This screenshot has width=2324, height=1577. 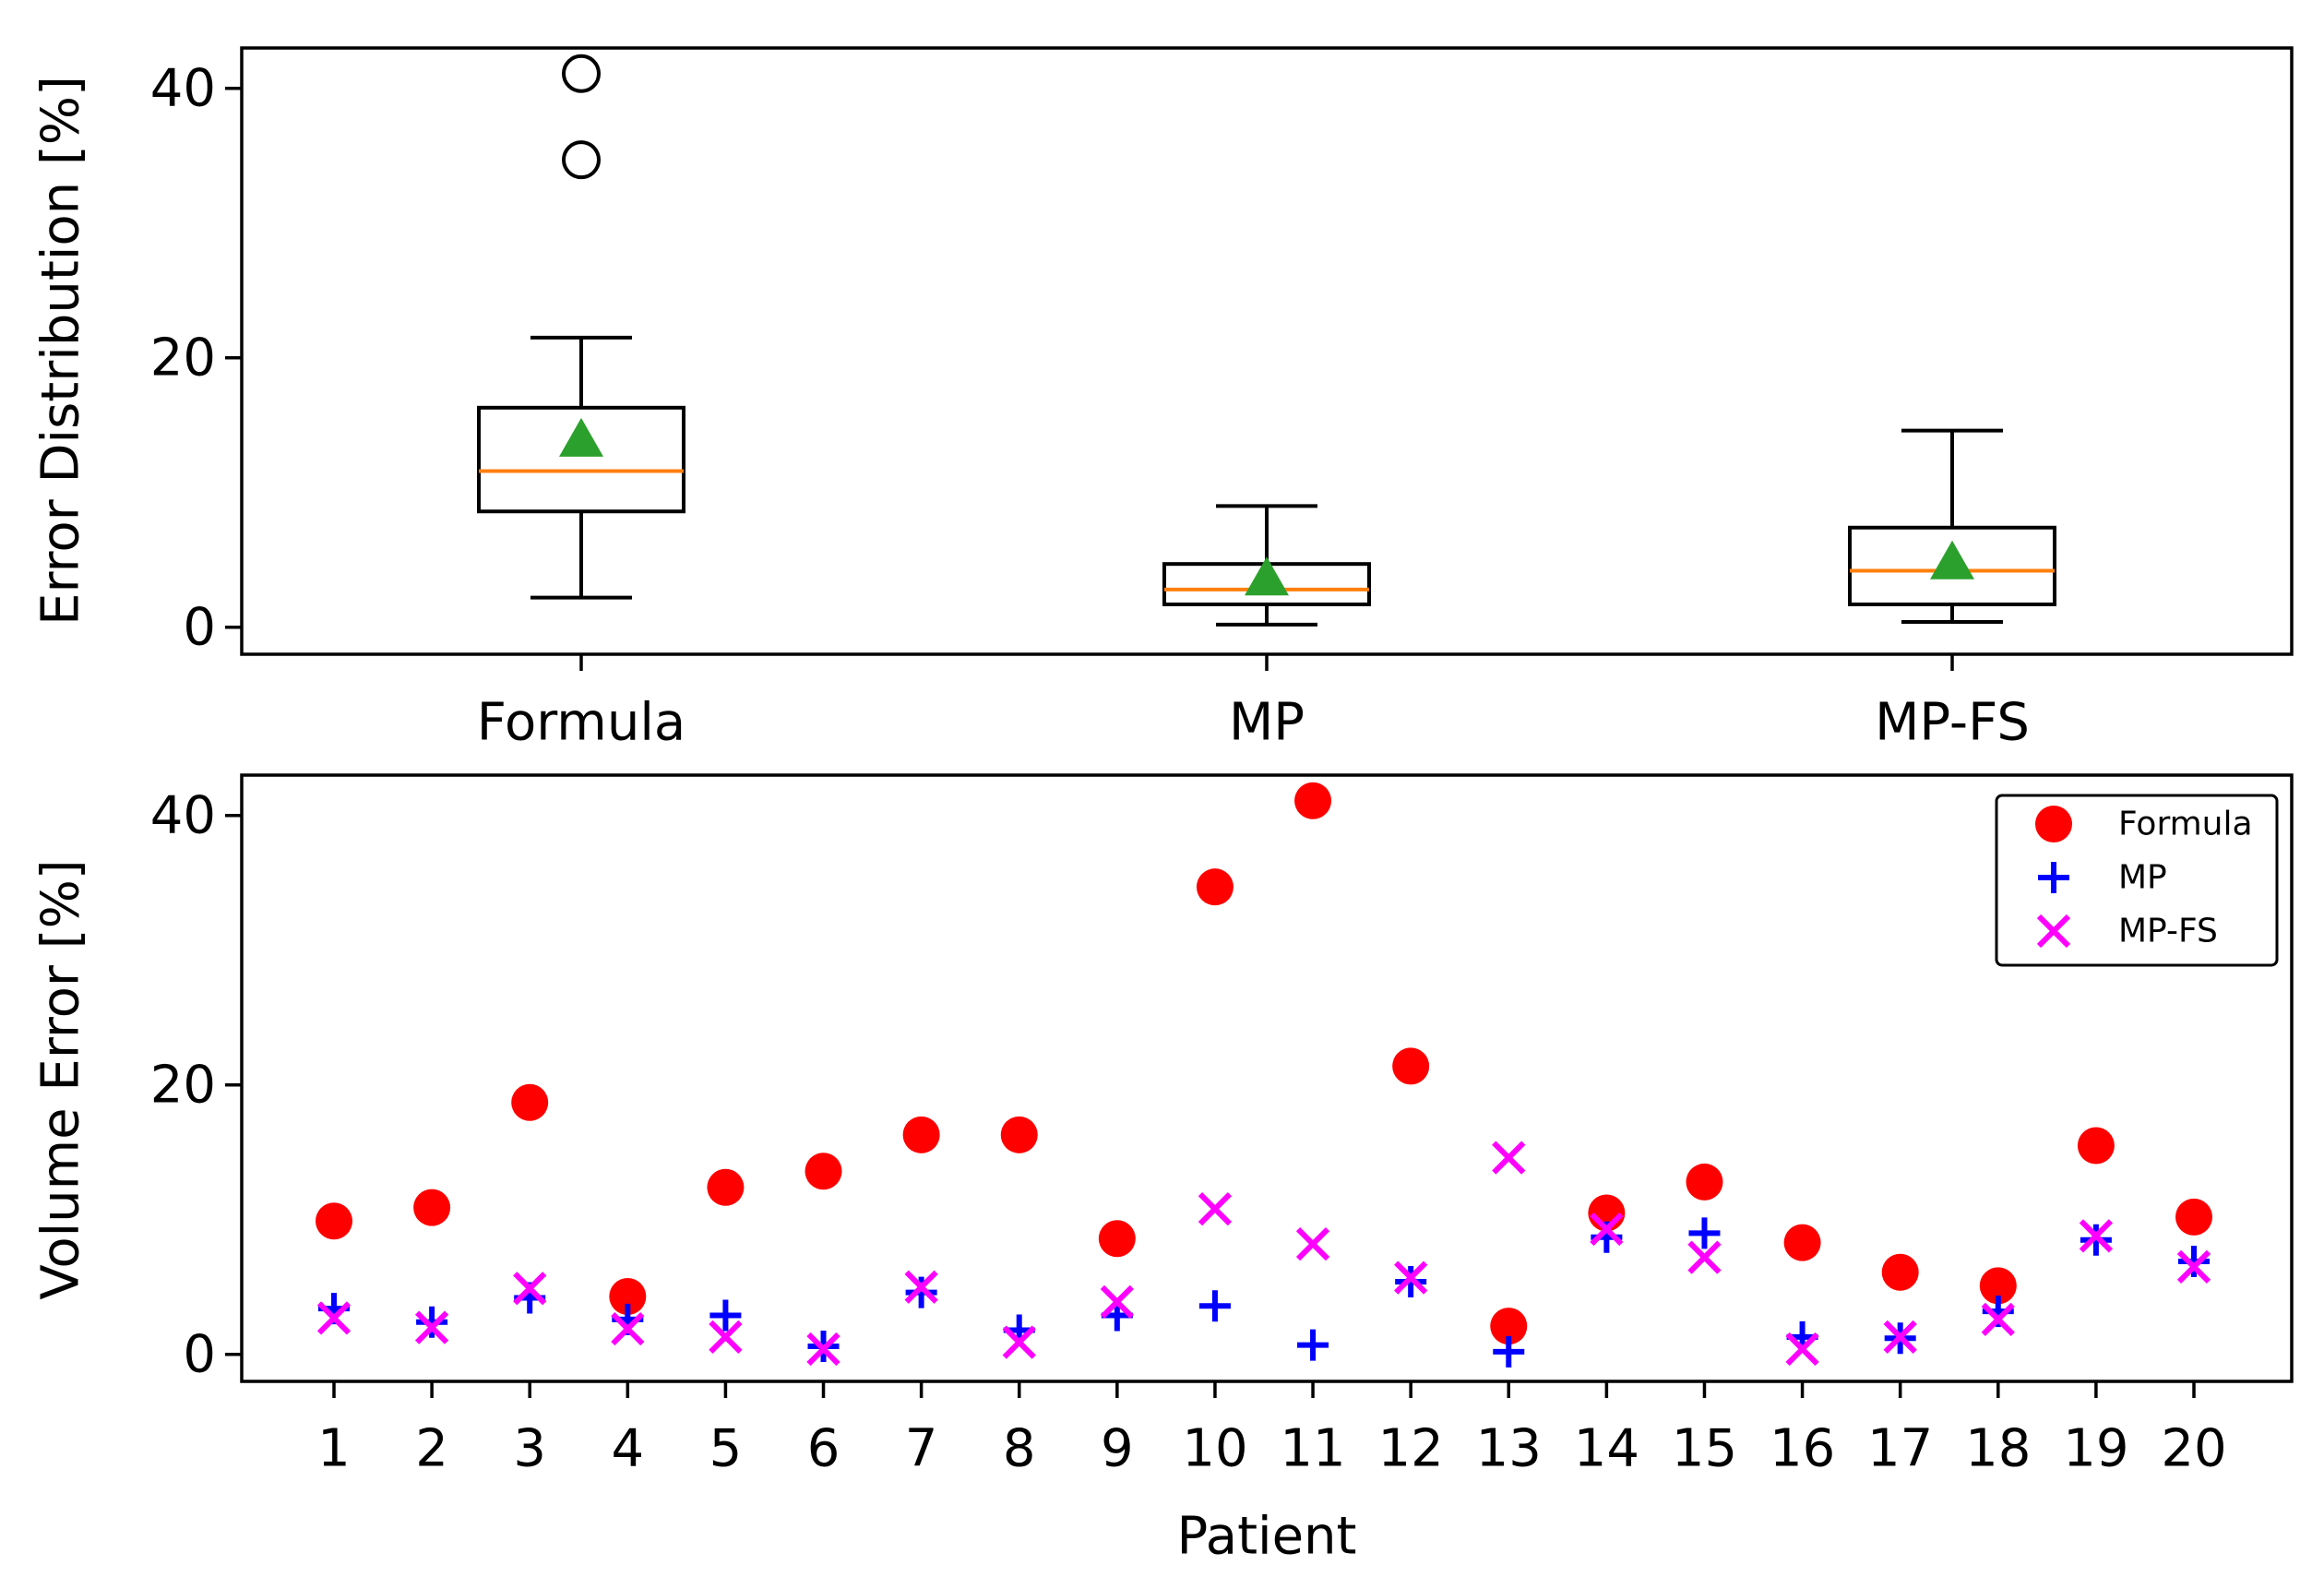 What do you see at coordinates (529, 1449) in the screenshot?
I see `x-tick-label: 3` at bounding box center [529, 1449].